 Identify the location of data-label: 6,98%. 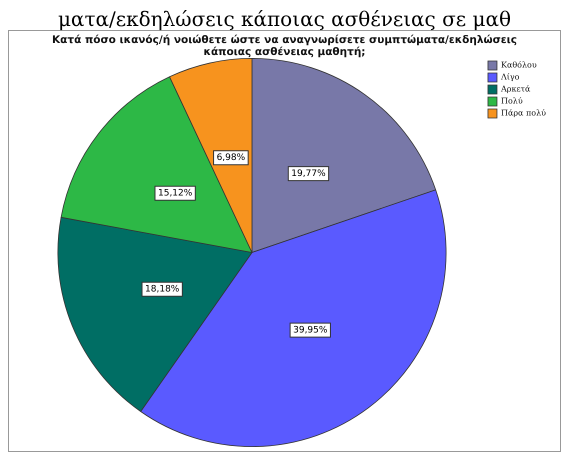
(231, 158).